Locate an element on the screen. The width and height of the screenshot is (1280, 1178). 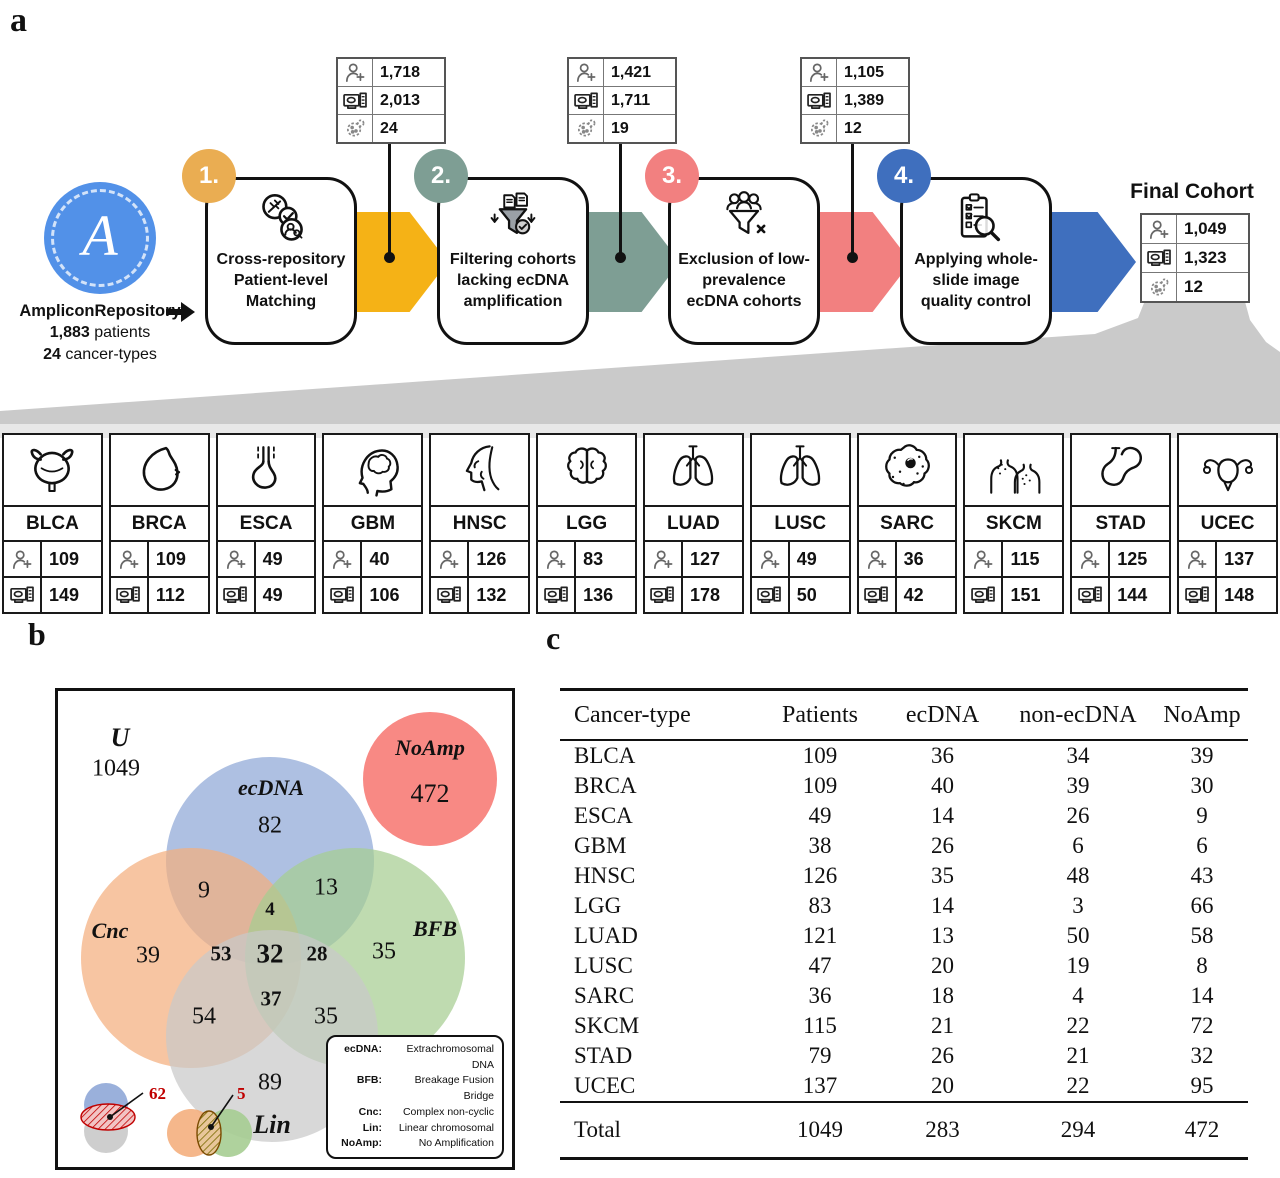
cohort-code: BRCA is located at coordinates (159, 524).